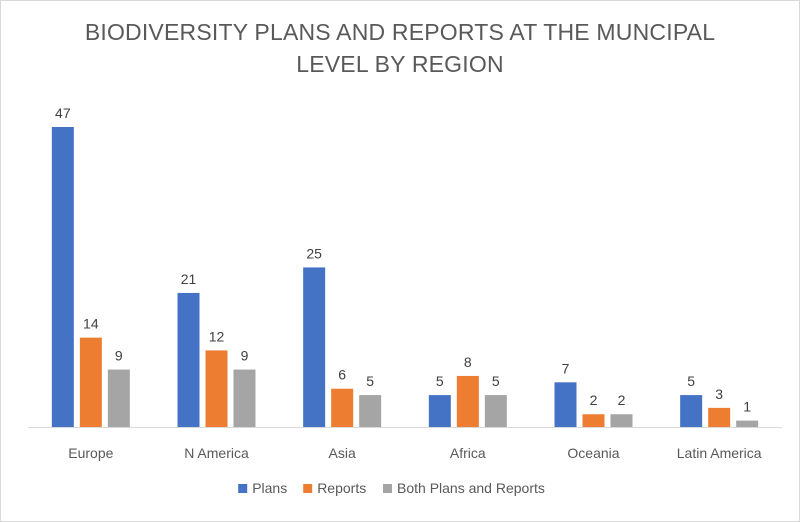 This screenshot has width=800, height=522. Describe the element at coordinates (622, 400) in the screenshot. I see `data-label-both-plans-and-reports-5: 2` at that location.